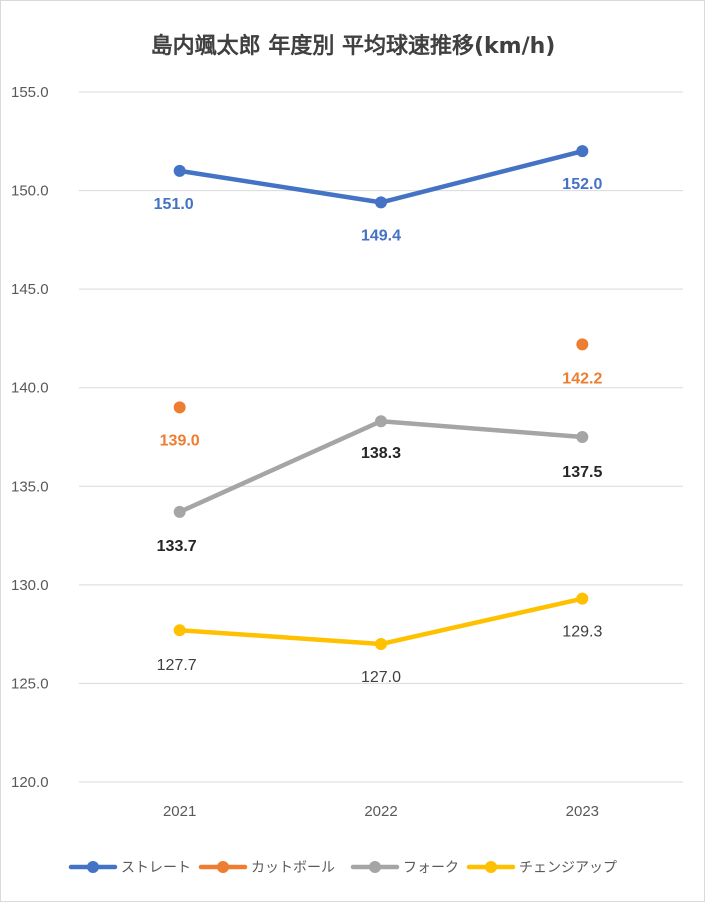 The width and height of the screenshot is (705, 903). I want to click on data-label: 127.0, so click(381, 677).